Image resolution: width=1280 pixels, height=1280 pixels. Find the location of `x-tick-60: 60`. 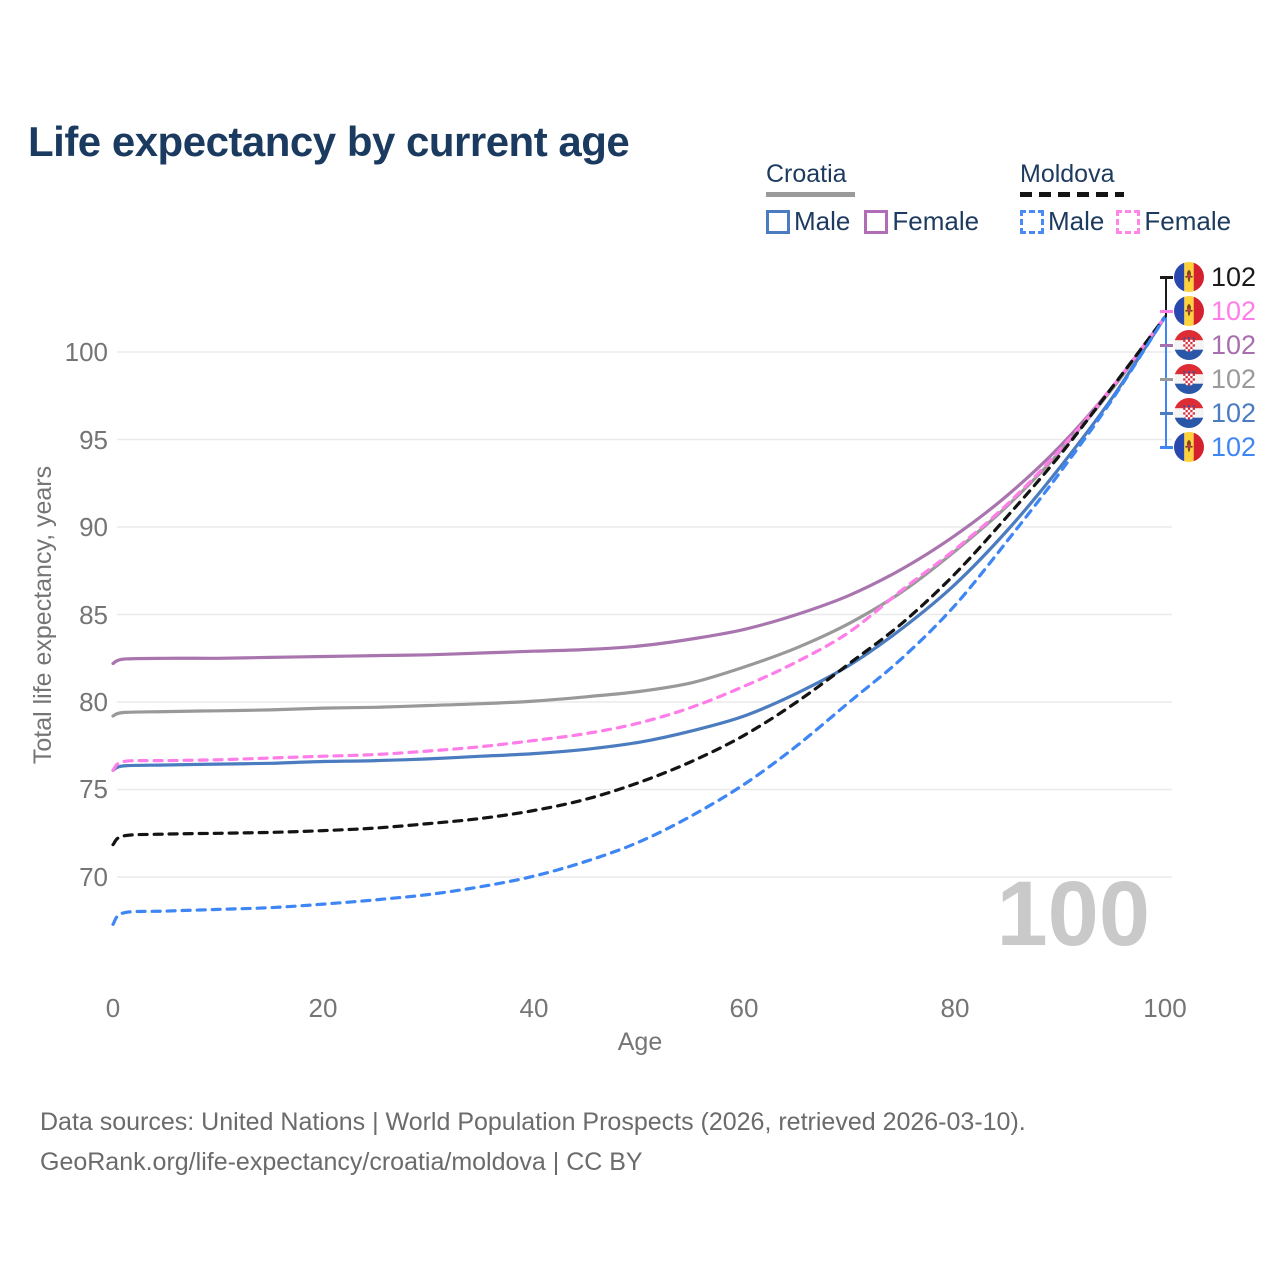

x-tick-60: 60 is located at coordinates (744, 1008).